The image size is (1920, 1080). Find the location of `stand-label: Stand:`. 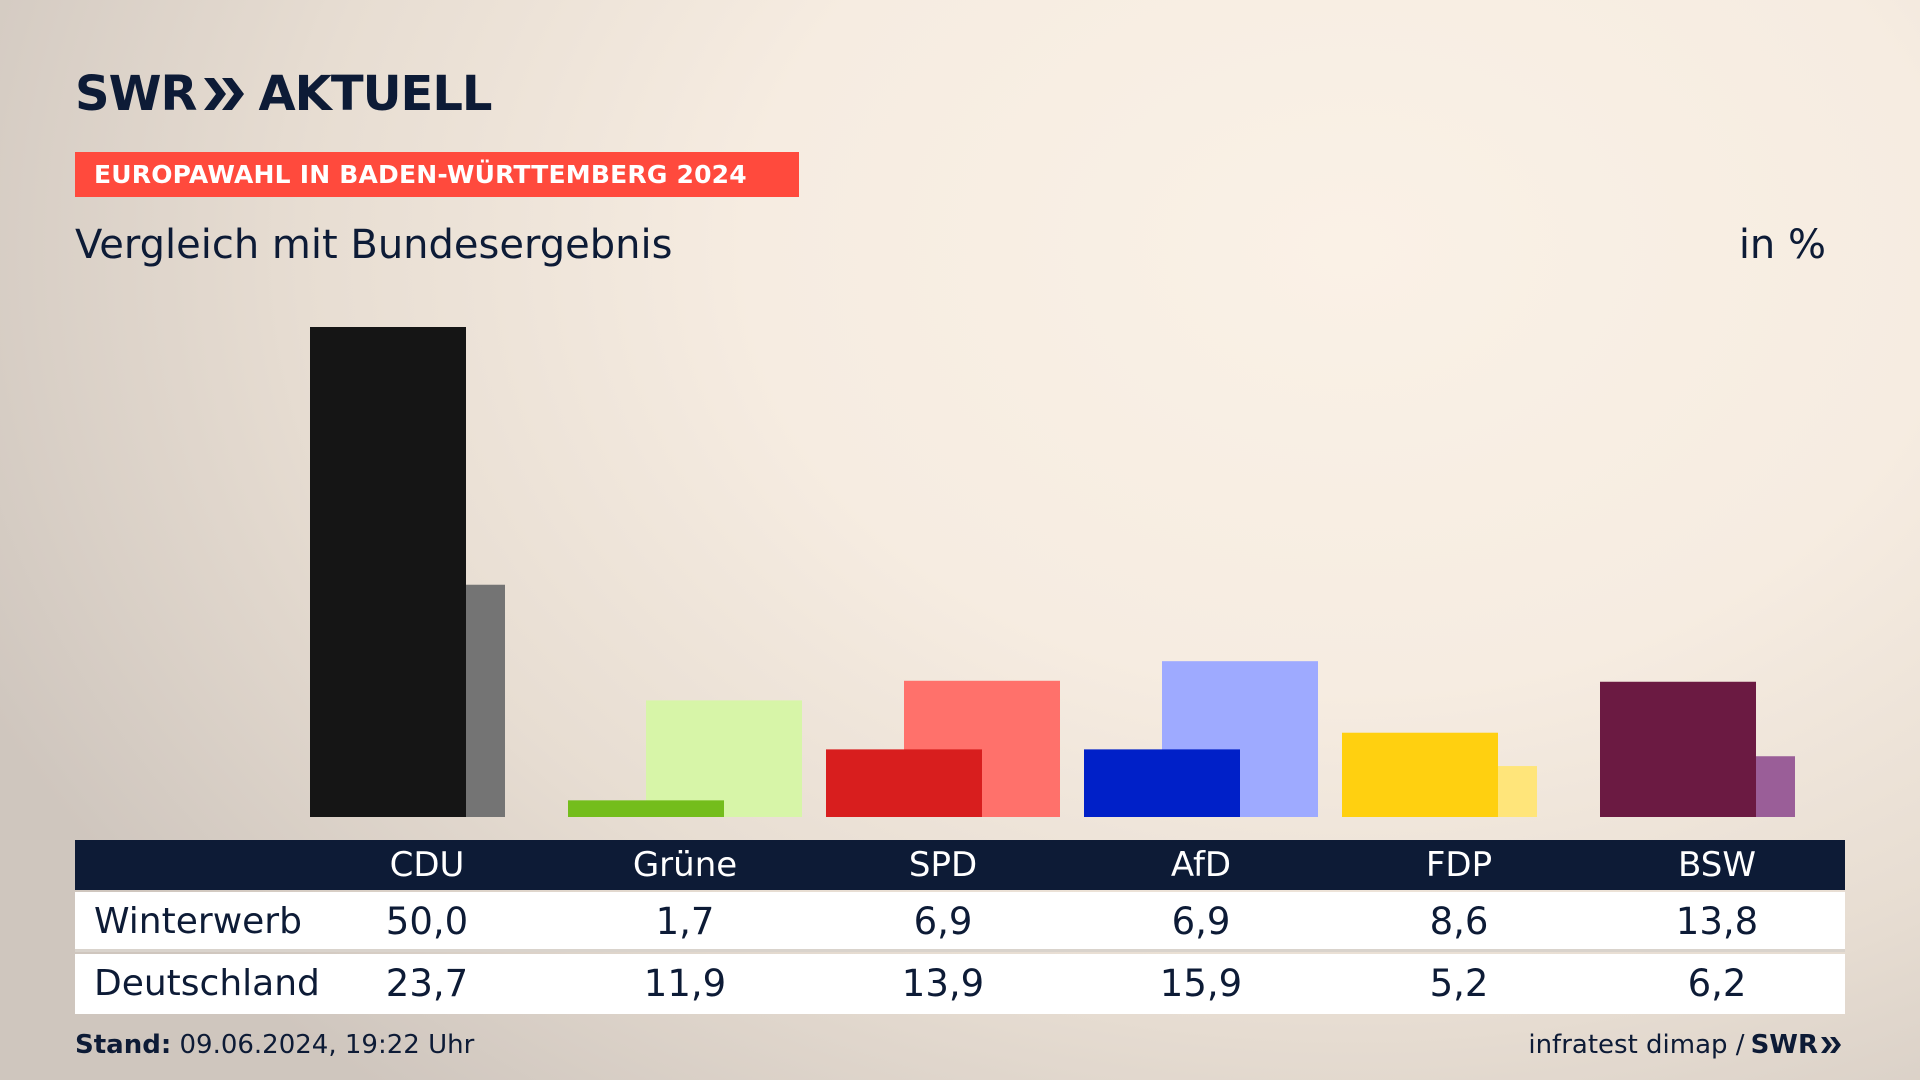

stand-label: Stand: is located at coordinates (123, 1045).